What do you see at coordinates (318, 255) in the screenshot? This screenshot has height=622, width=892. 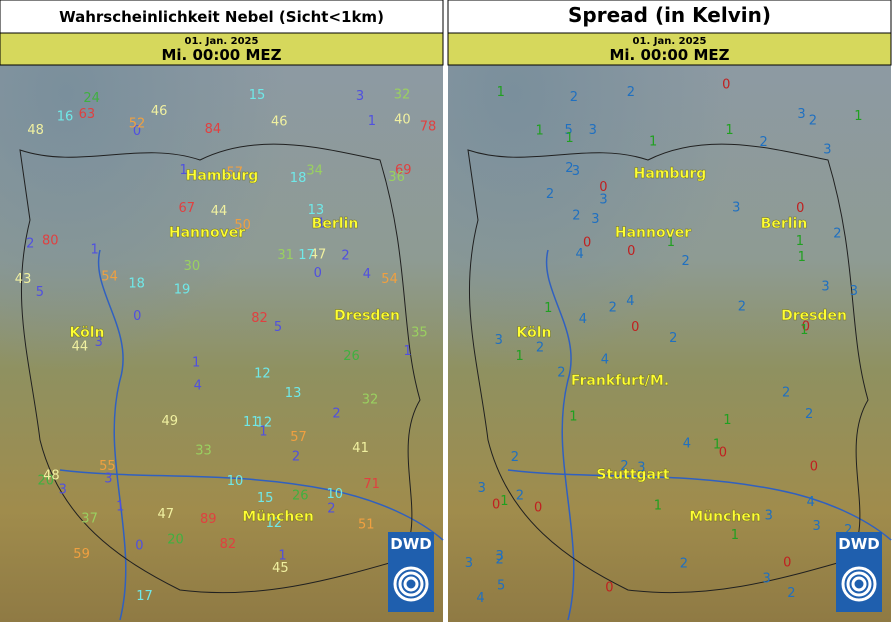 I see `station-value: 47` at bounding box center [318, 255].